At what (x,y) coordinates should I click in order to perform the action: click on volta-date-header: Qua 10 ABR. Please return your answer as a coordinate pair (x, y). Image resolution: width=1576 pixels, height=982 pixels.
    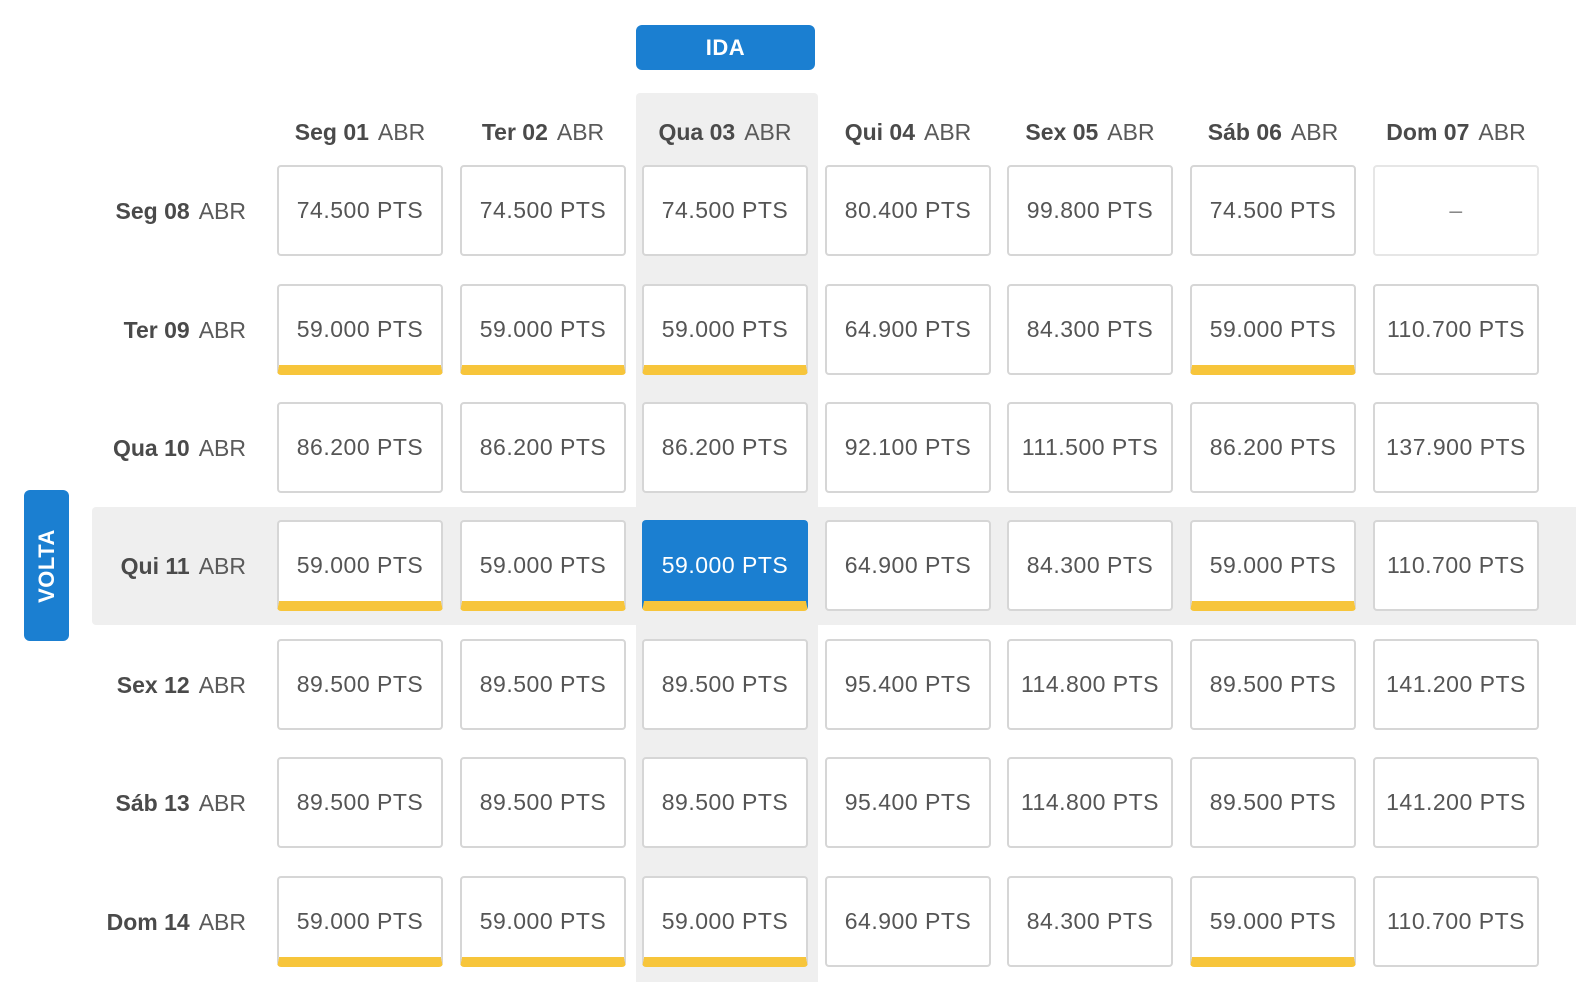
    Looking at the image, I should click on (163, 448).